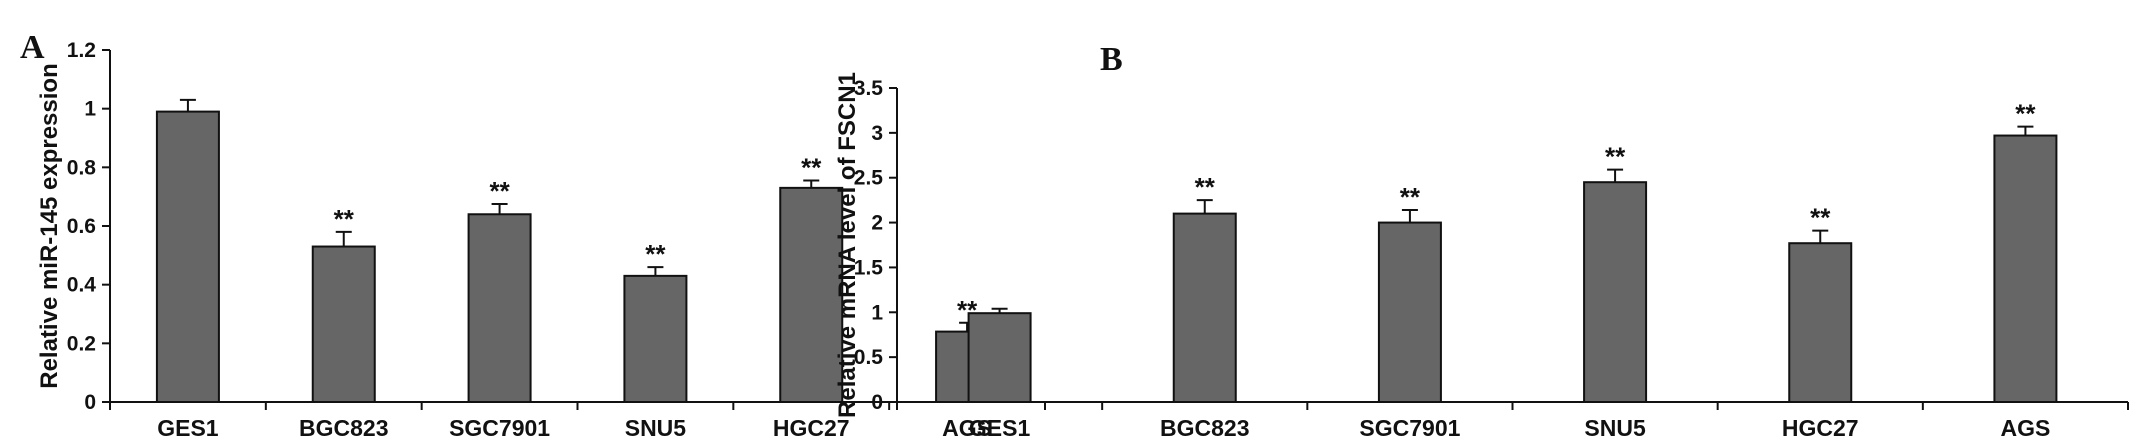 The width and height of the screenshot is (2151, 446). I want to click on panel-letter-b: B, so click(1111, 59).